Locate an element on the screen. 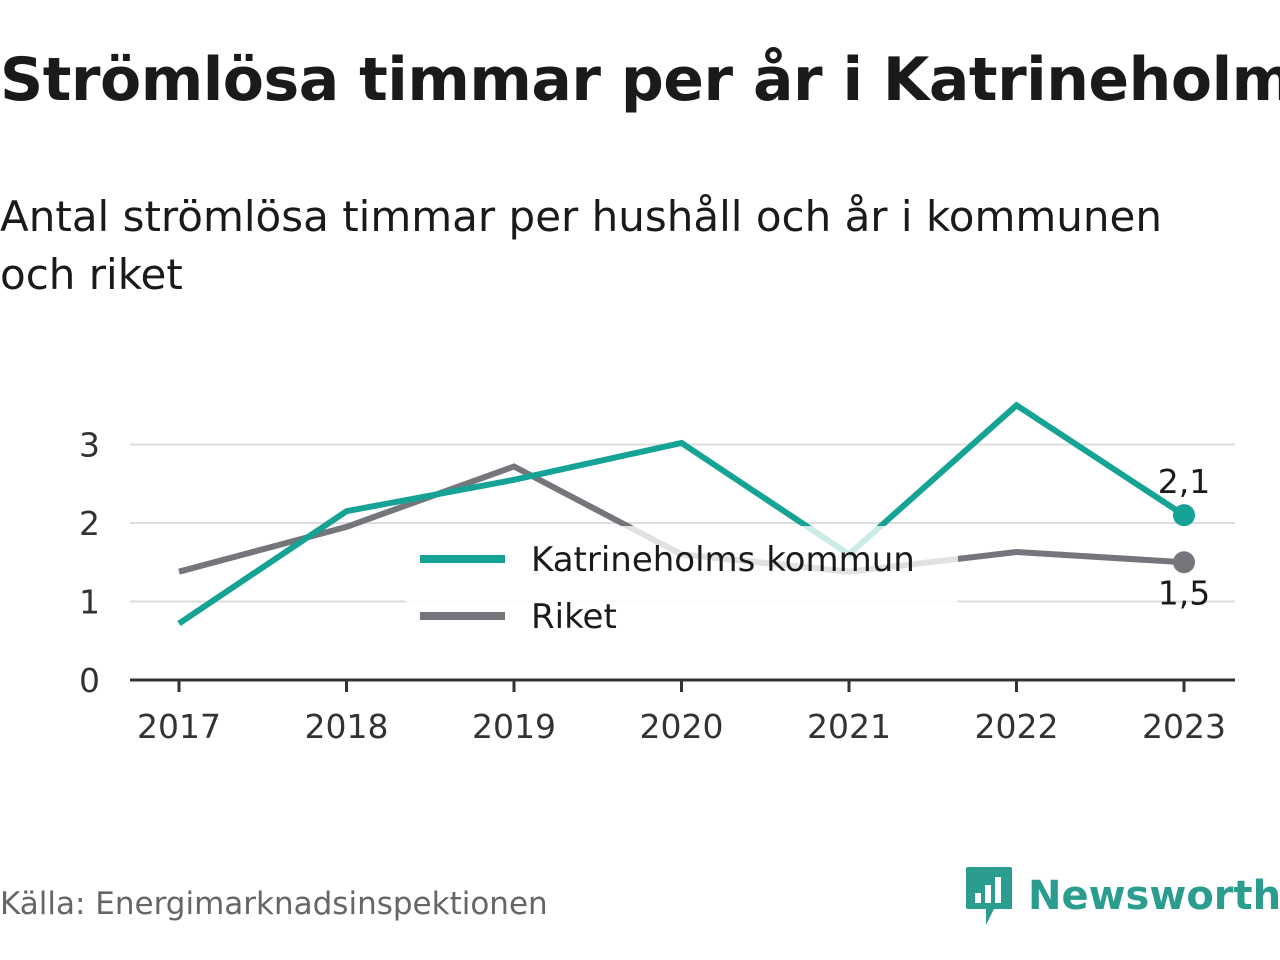 The image size is (1280, 960). x-axis is located at coordinates (682, 685).